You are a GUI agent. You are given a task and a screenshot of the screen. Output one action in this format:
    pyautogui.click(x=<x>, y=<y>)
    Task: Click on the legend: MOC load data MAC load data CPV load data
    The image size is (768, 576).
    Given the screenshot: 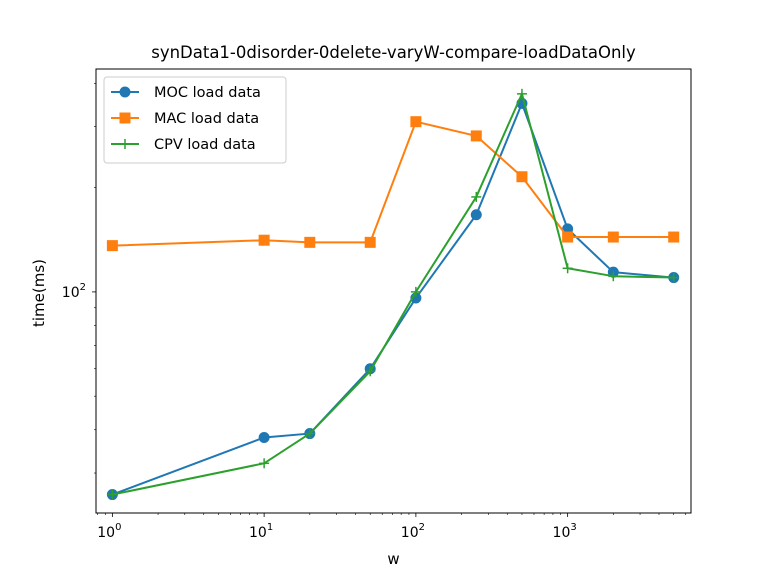 What is the action you would take?
    pyautogui.click(x=195, y=120)
    